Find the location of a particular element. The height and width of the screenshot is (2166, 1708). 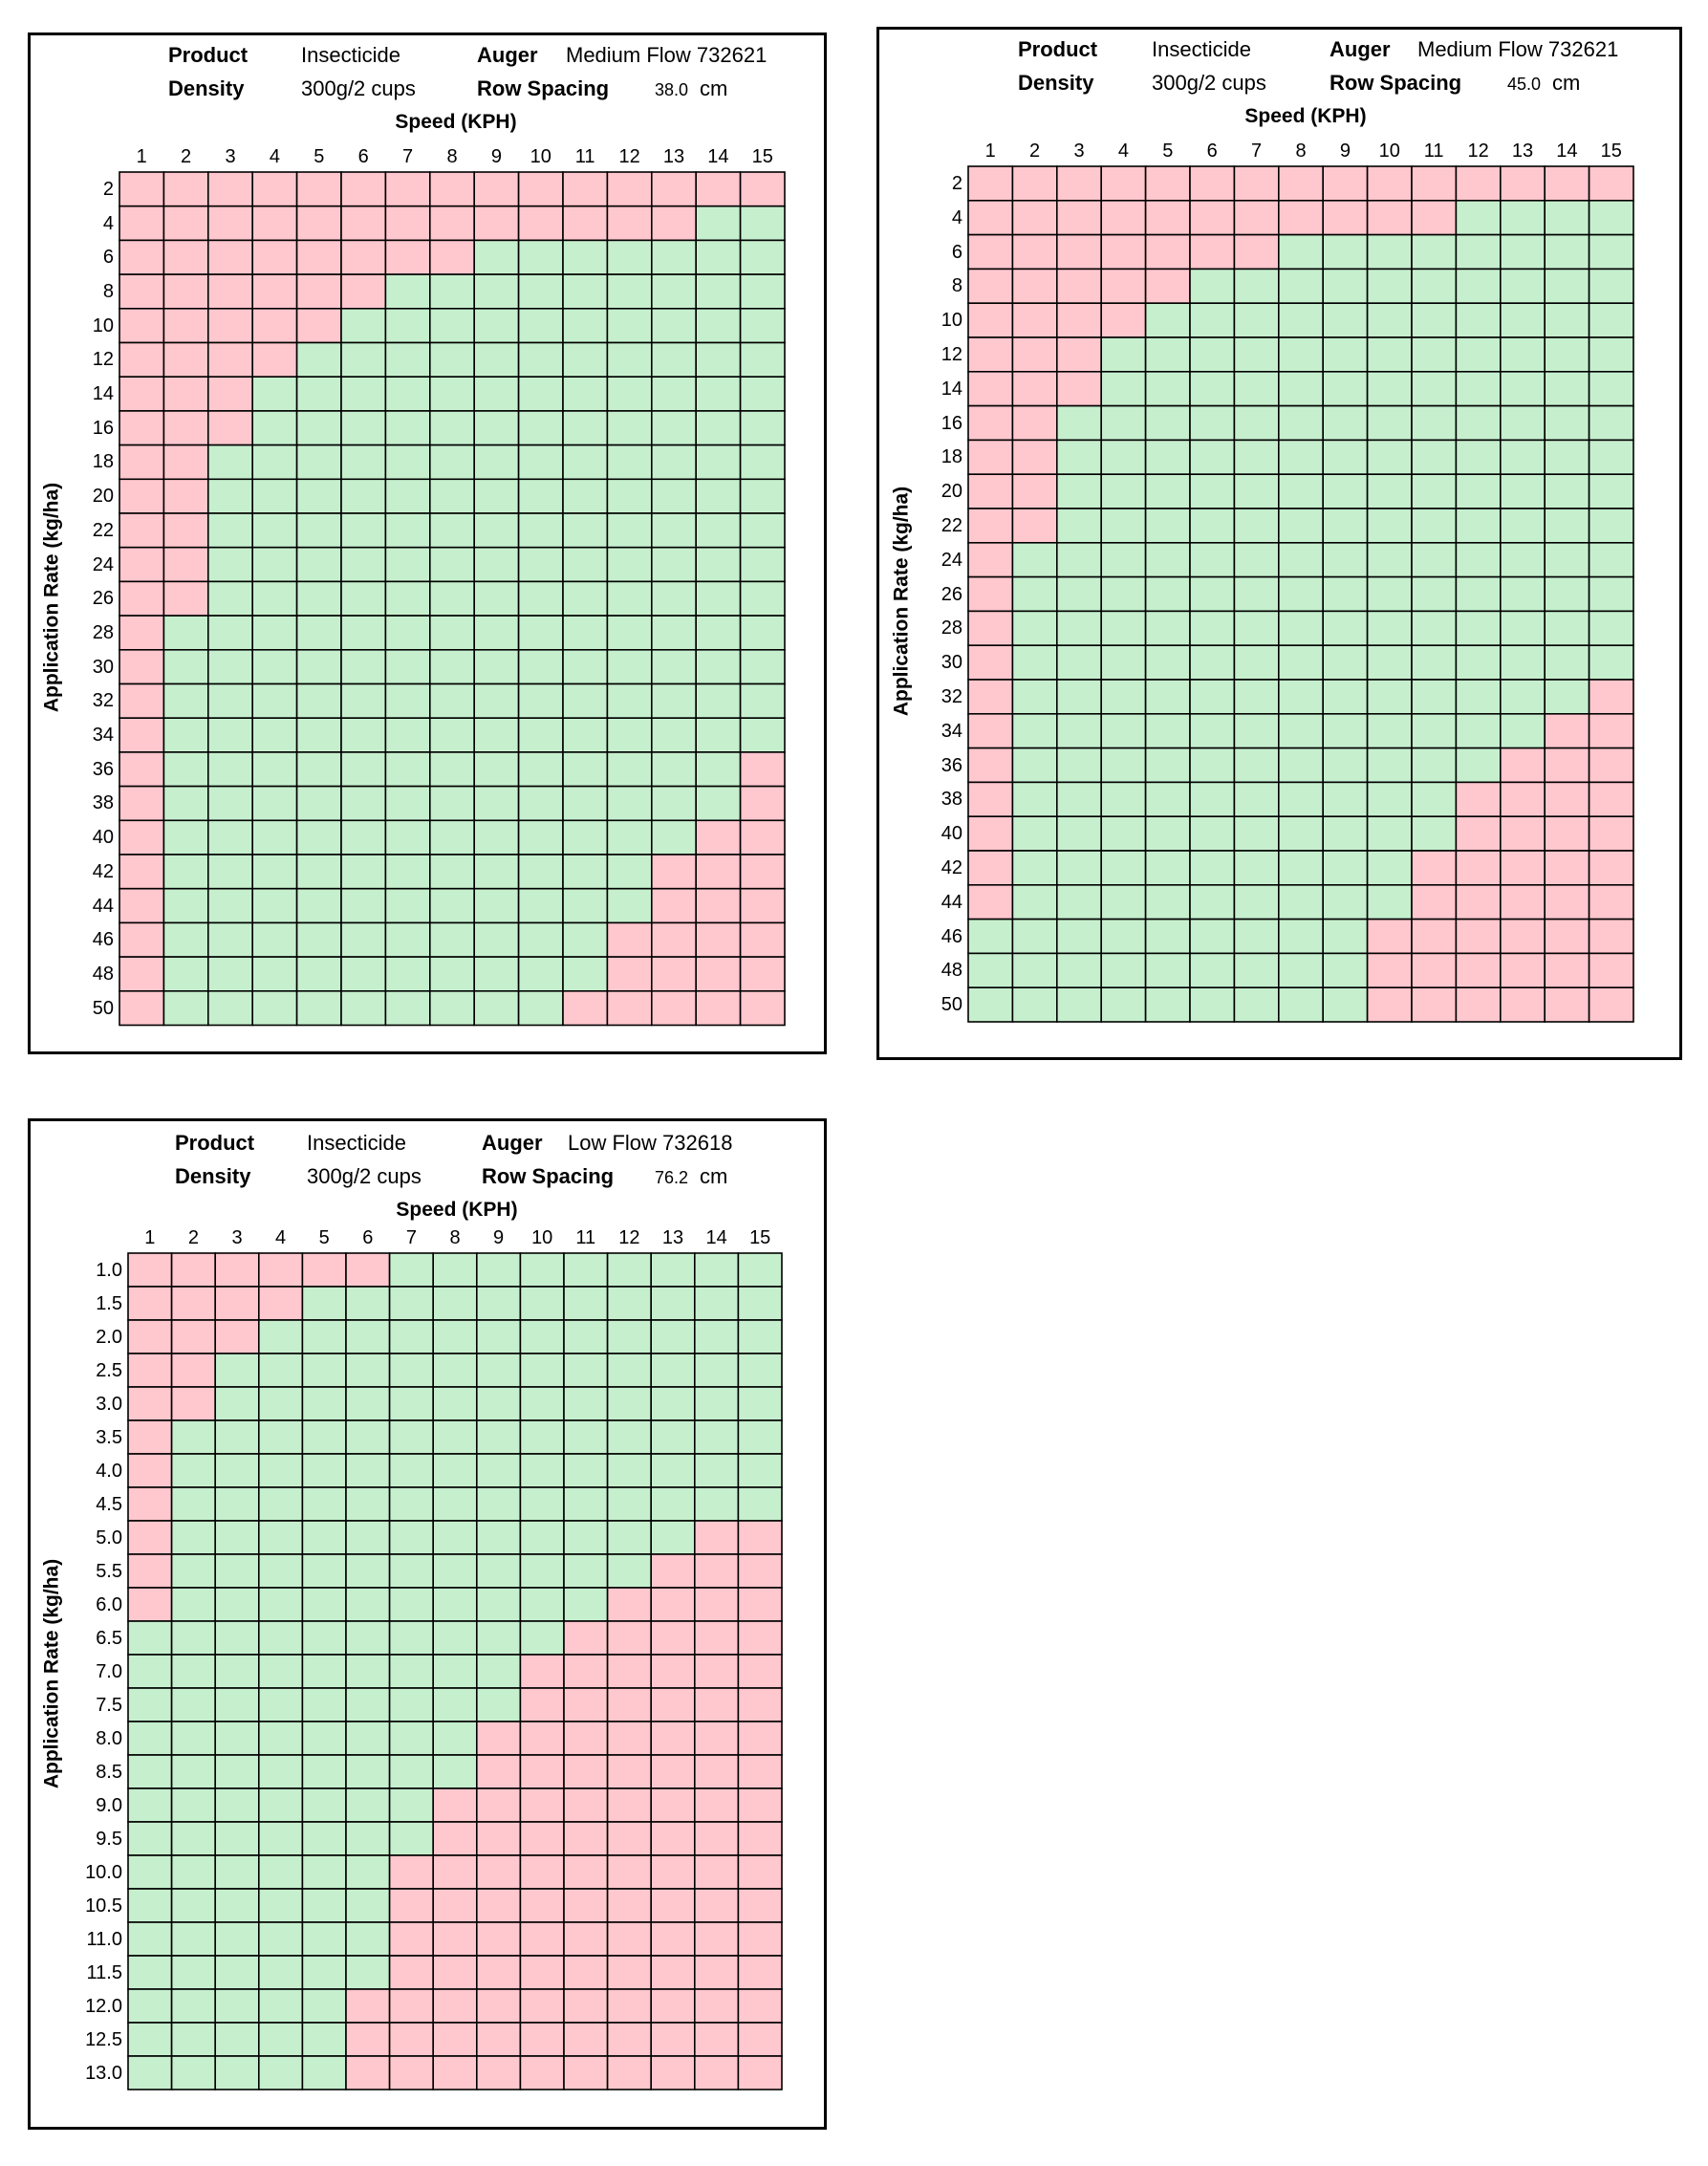

y-tick-label: 4.5 is located at coordinates (109, 1504).